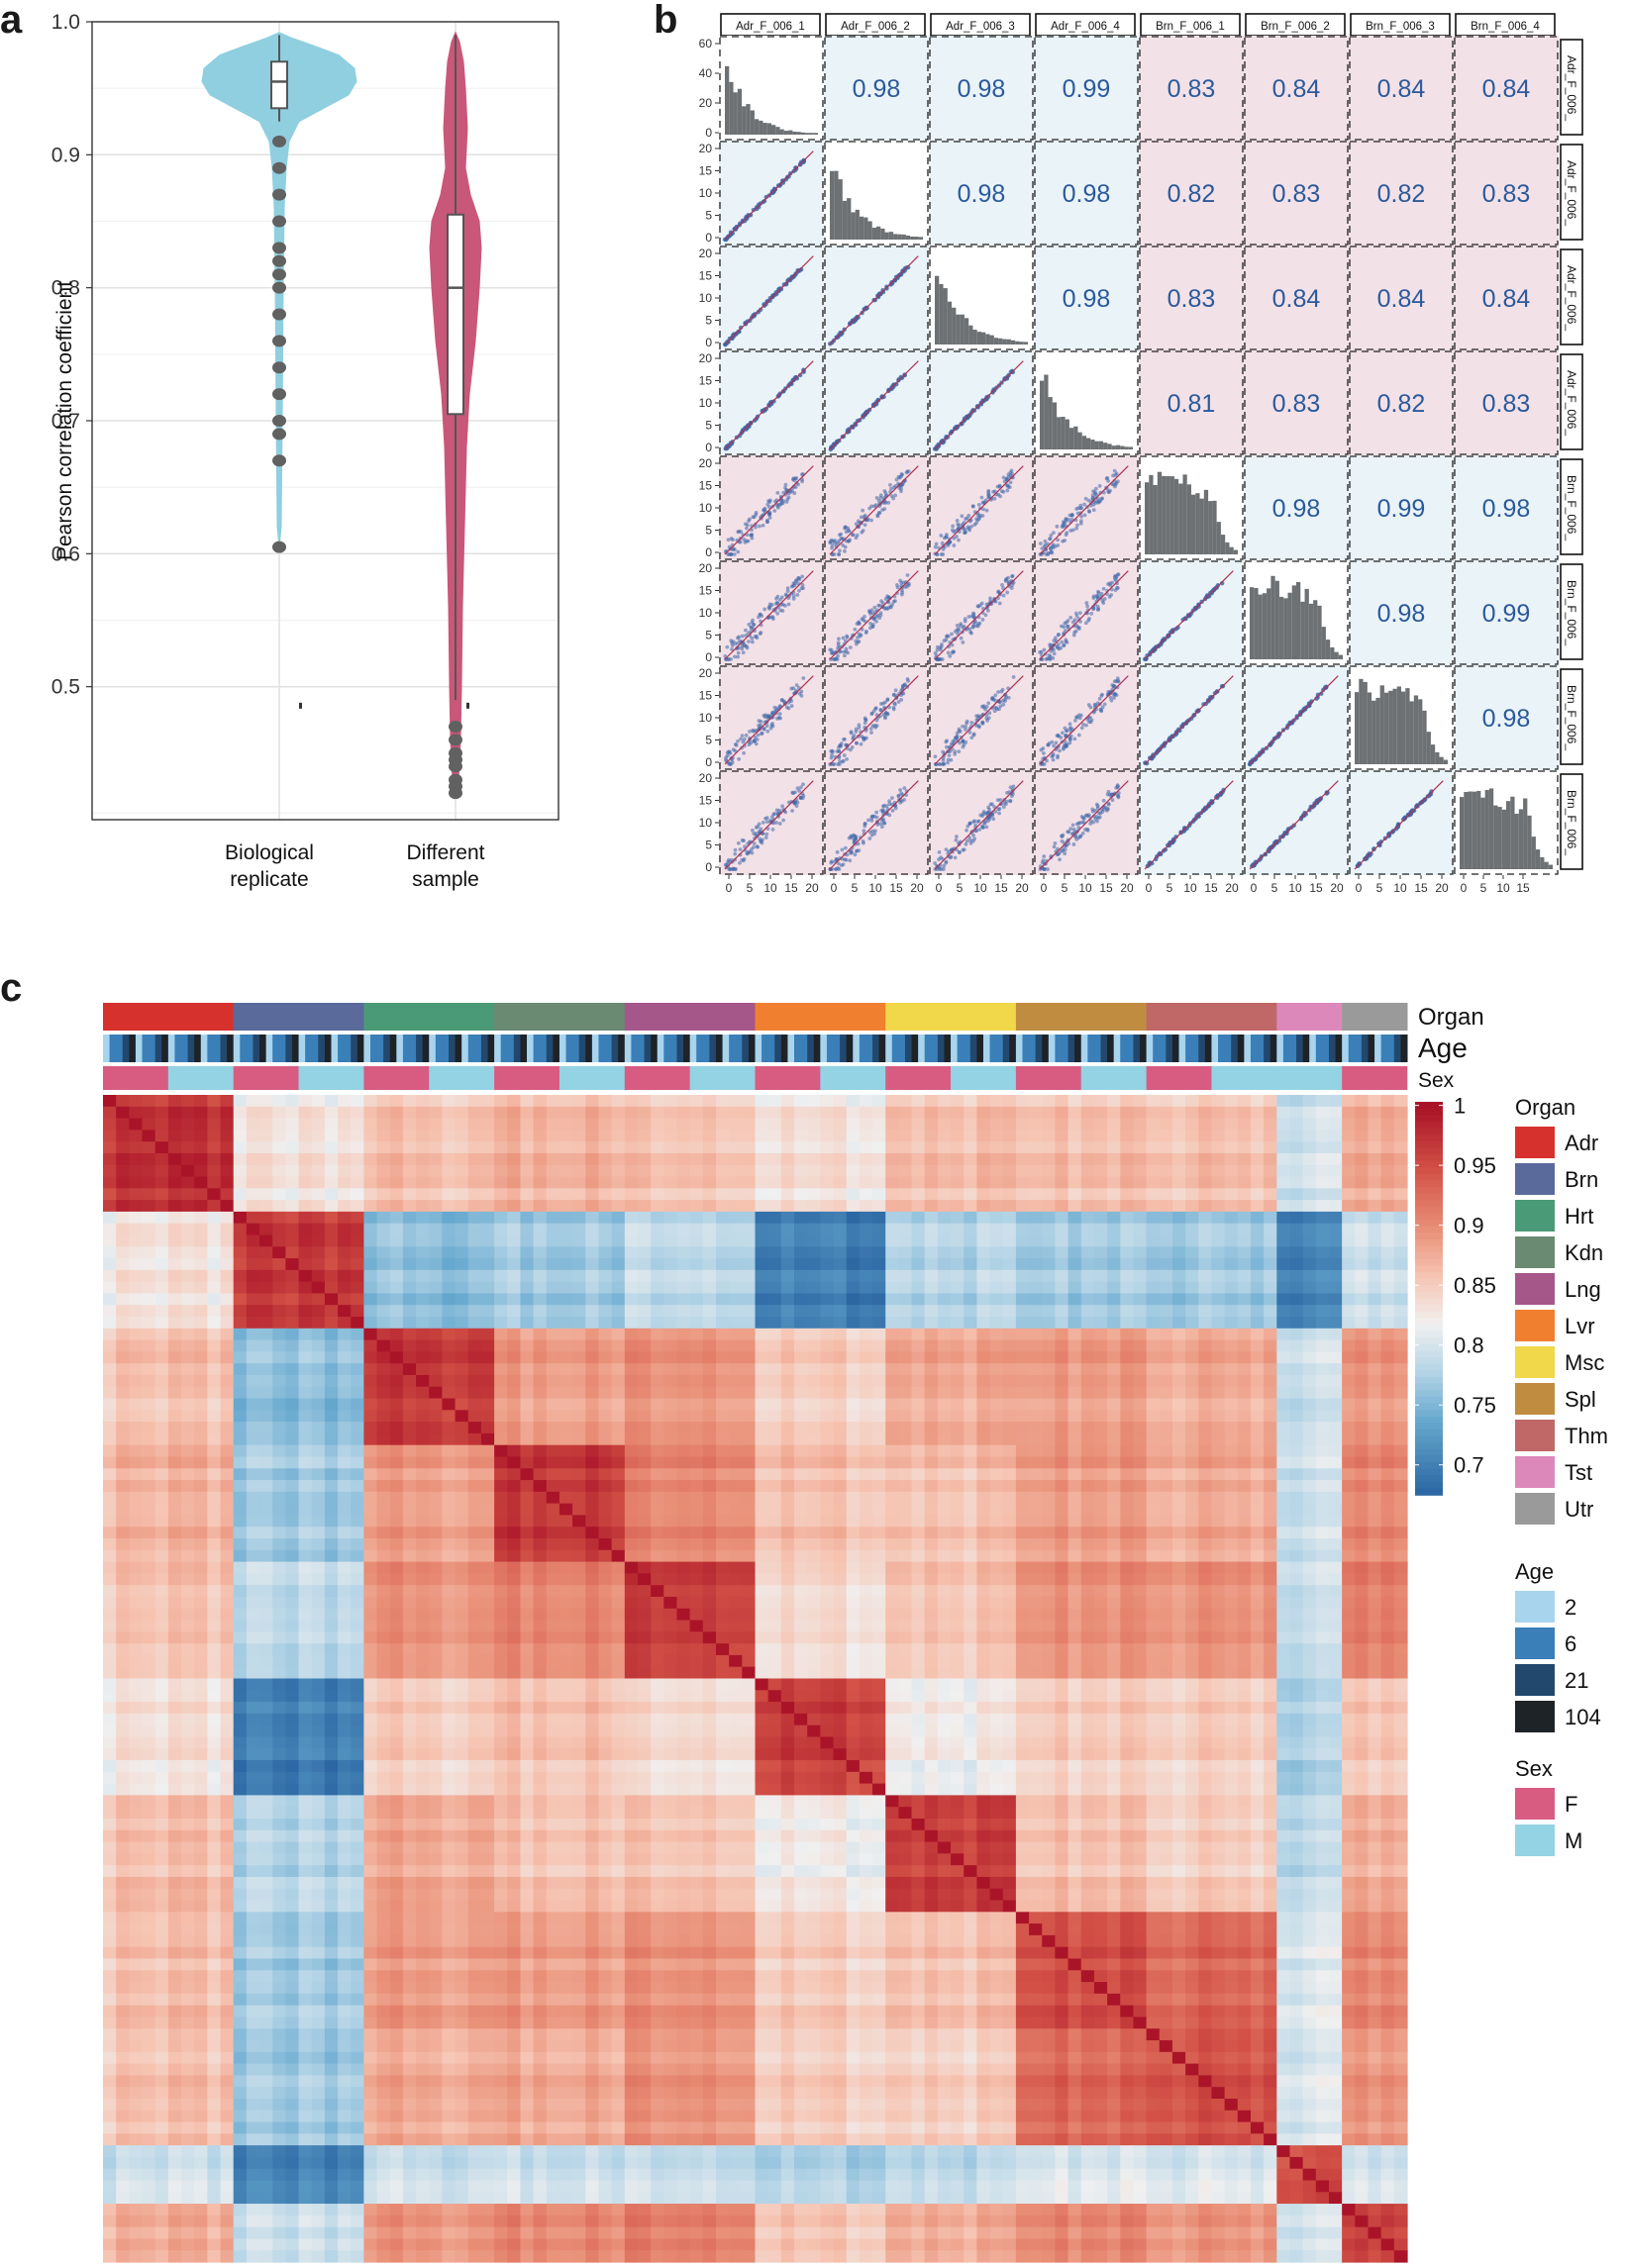 Image resolution: width=1625 pixels, height=2268 pixels. Describe the element at coordinates (200, 1078) in the screenshot. I see `sex-annotation-cell` at that location.